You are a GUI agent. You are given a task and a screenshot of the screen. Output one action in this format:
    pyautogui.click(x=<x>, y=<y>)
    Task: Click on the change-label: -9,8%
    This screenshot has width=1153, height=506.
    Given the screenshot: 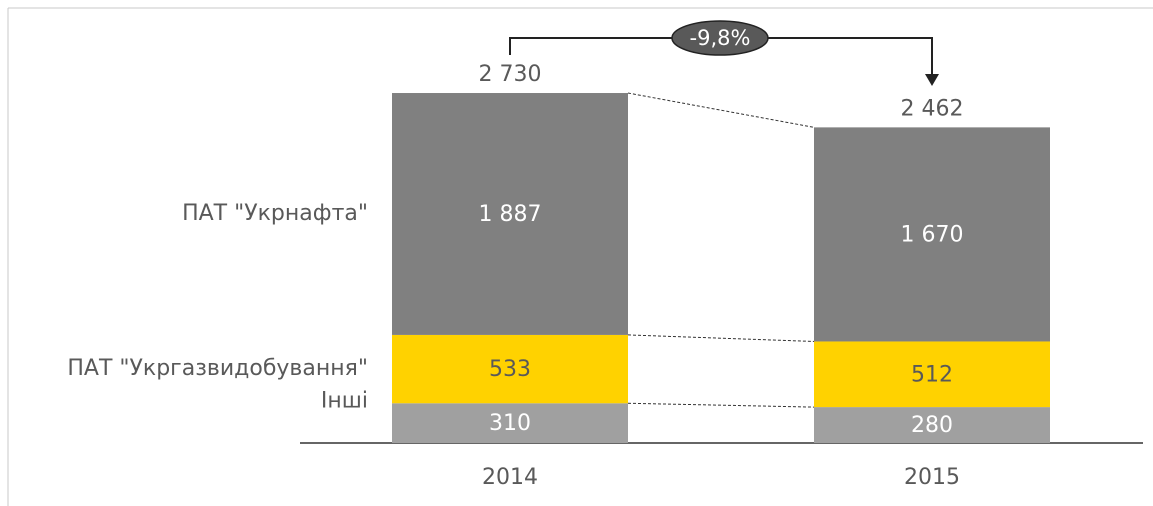 What is the action you would take?
    pyautogui.click(x=720, y=38)
    